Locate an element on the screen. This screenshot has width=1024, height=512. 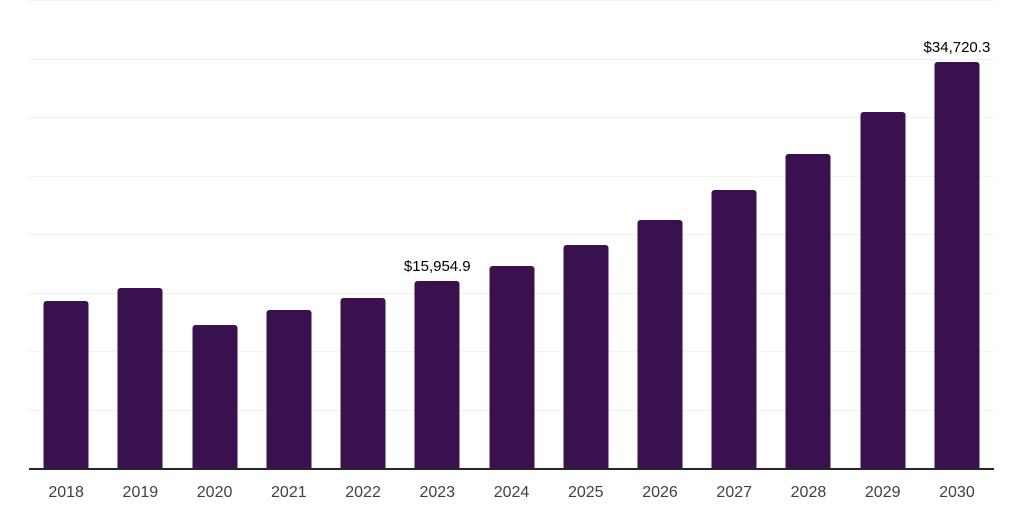
x-tick-label-2024: 2024 is located at coordinates (511, 492).